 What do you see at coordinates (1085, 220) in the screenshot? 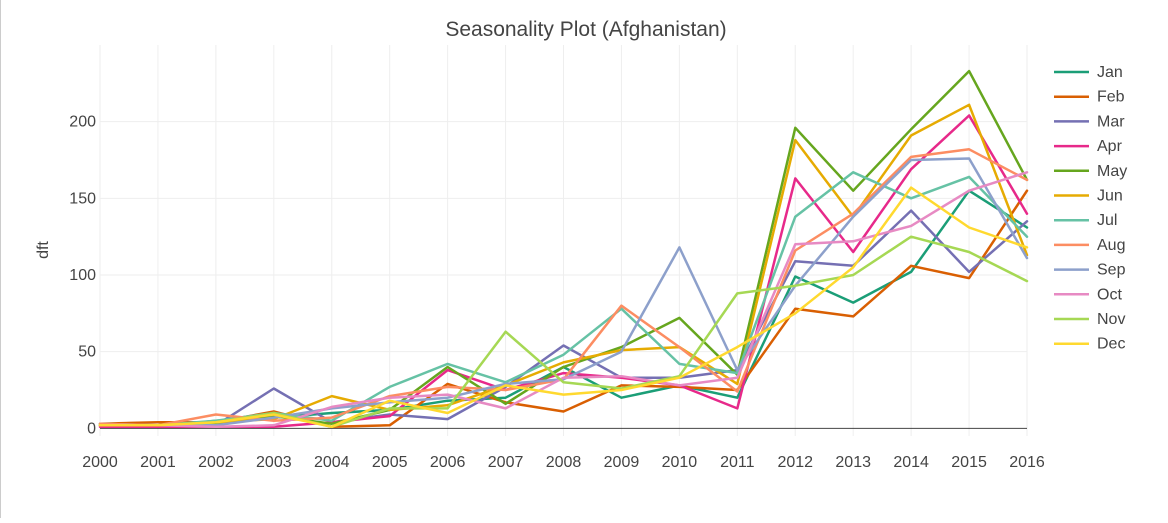
I see `legend-item-jul: Jul` at bounding box center [1085, 220].